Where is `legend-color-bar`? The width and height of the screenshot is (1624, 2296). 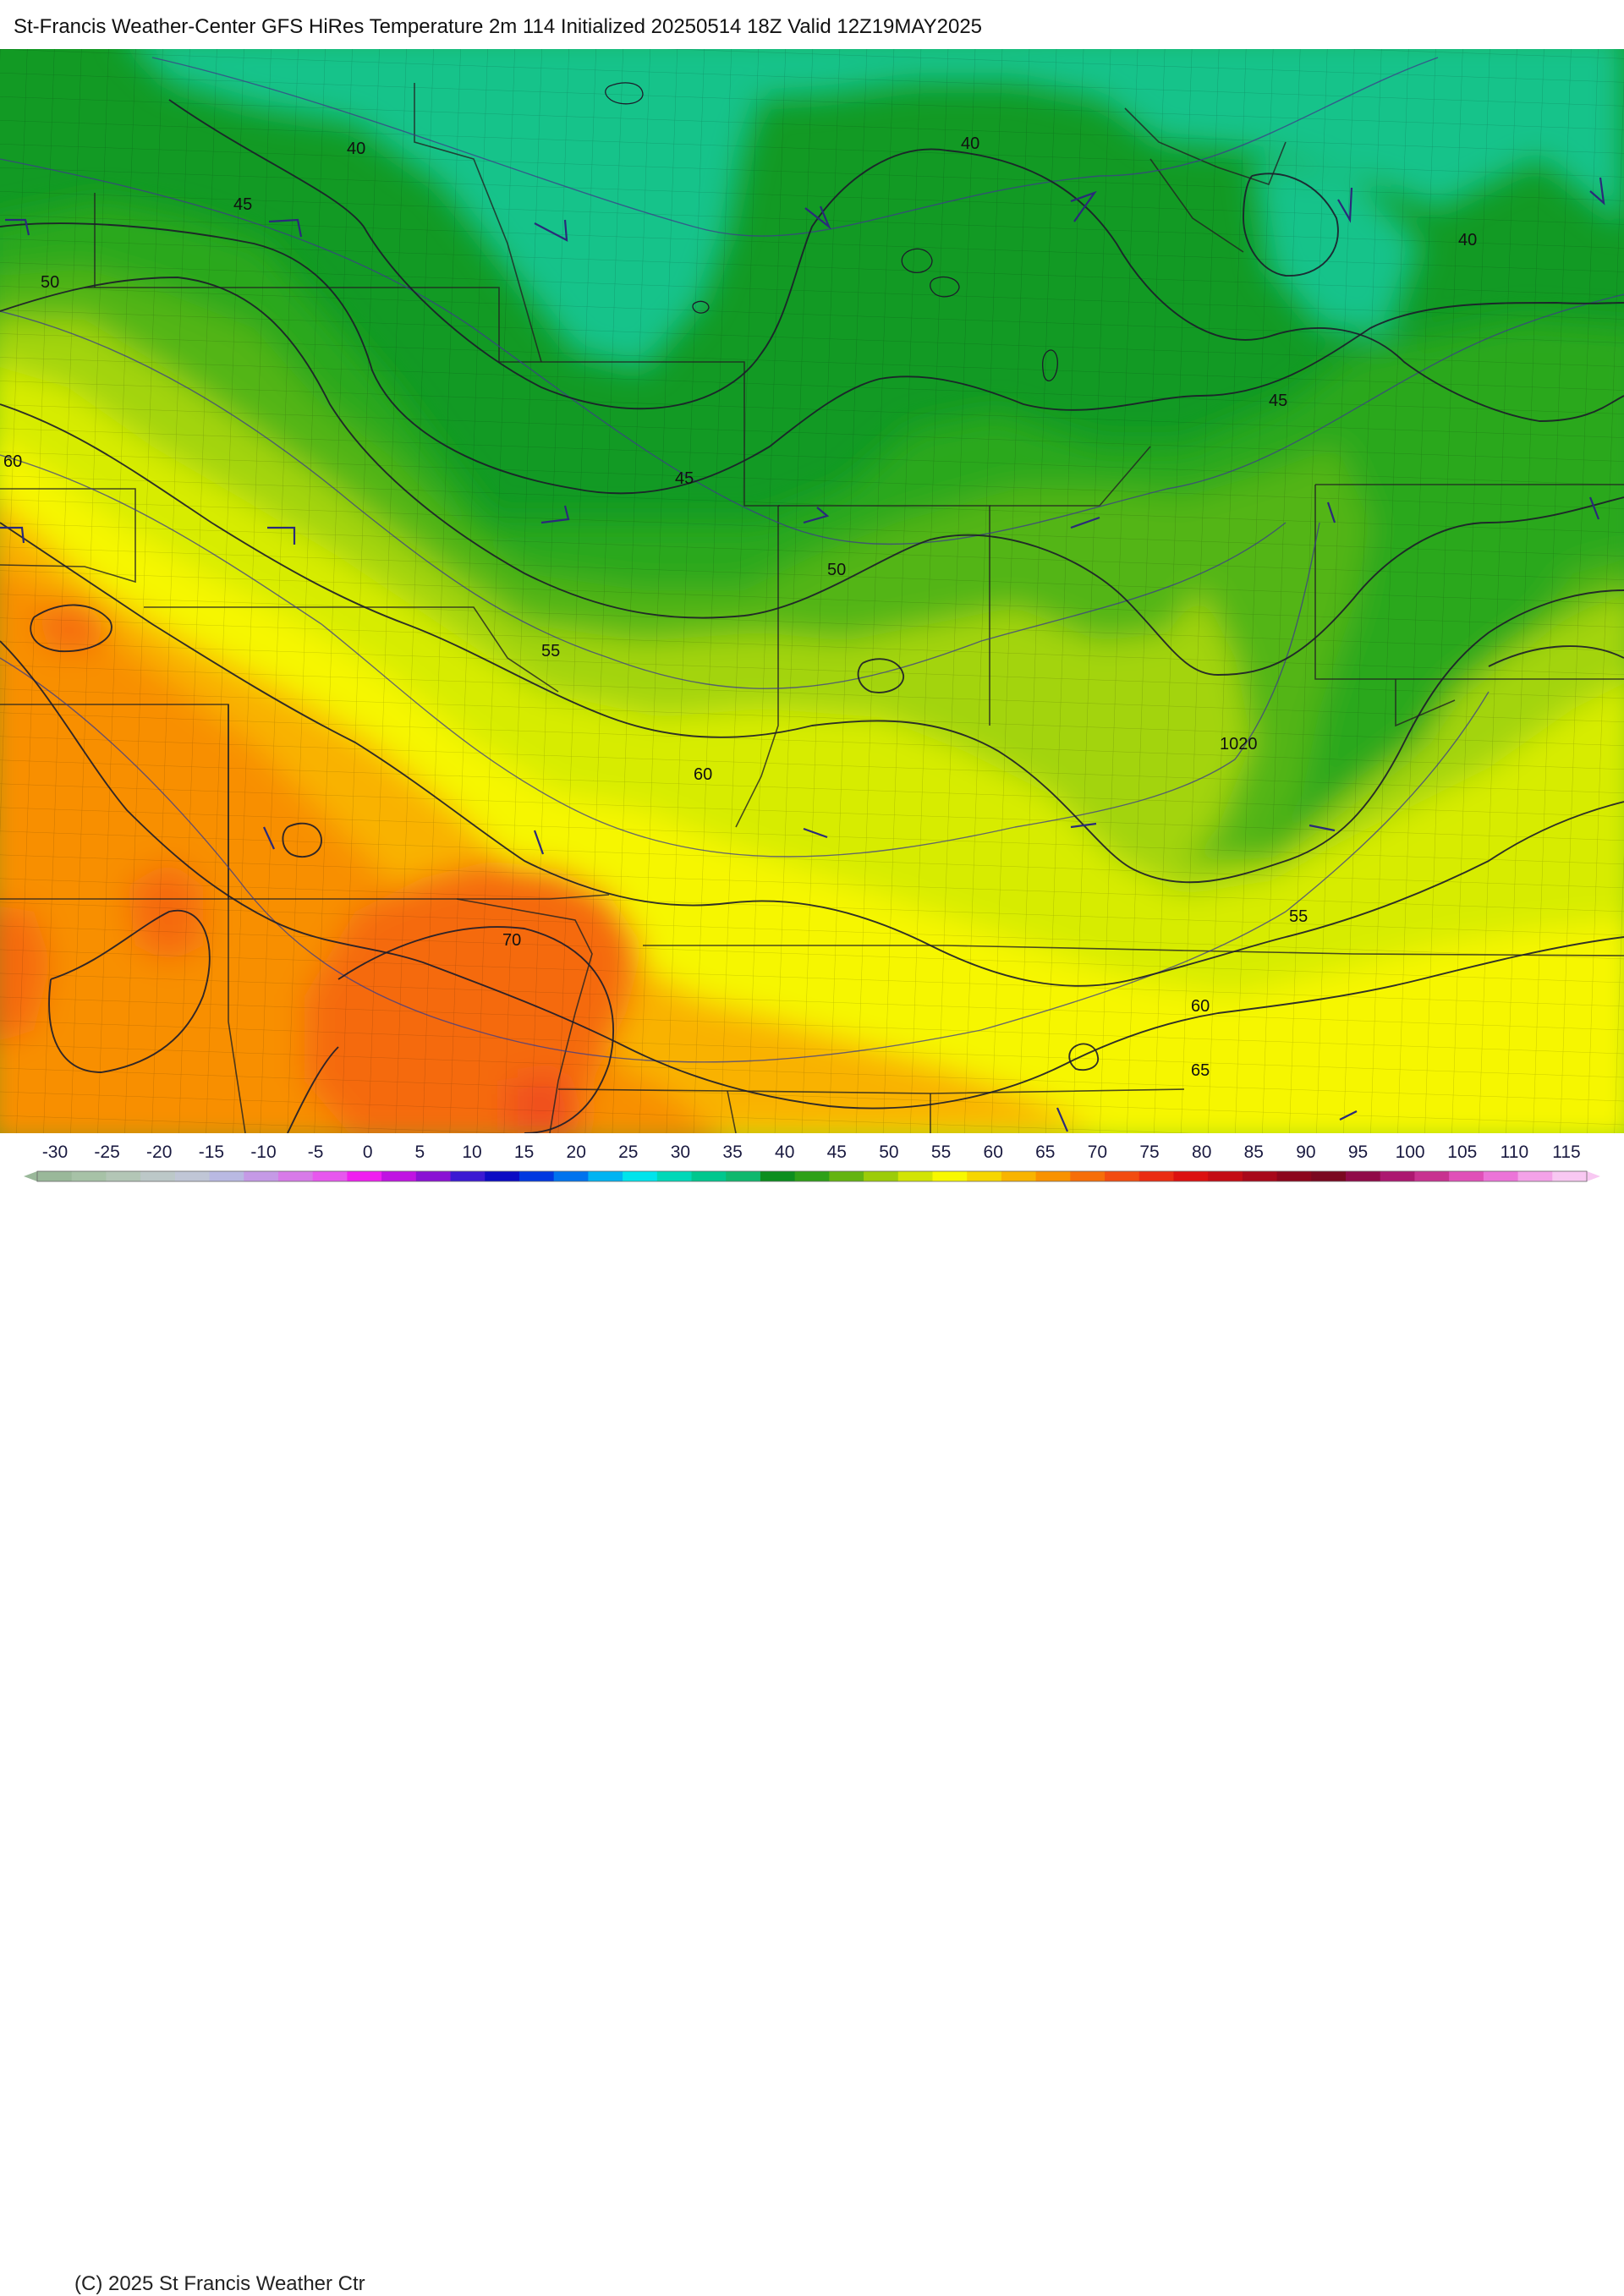 legend-color-bar is located at coordinates (812, 1176).